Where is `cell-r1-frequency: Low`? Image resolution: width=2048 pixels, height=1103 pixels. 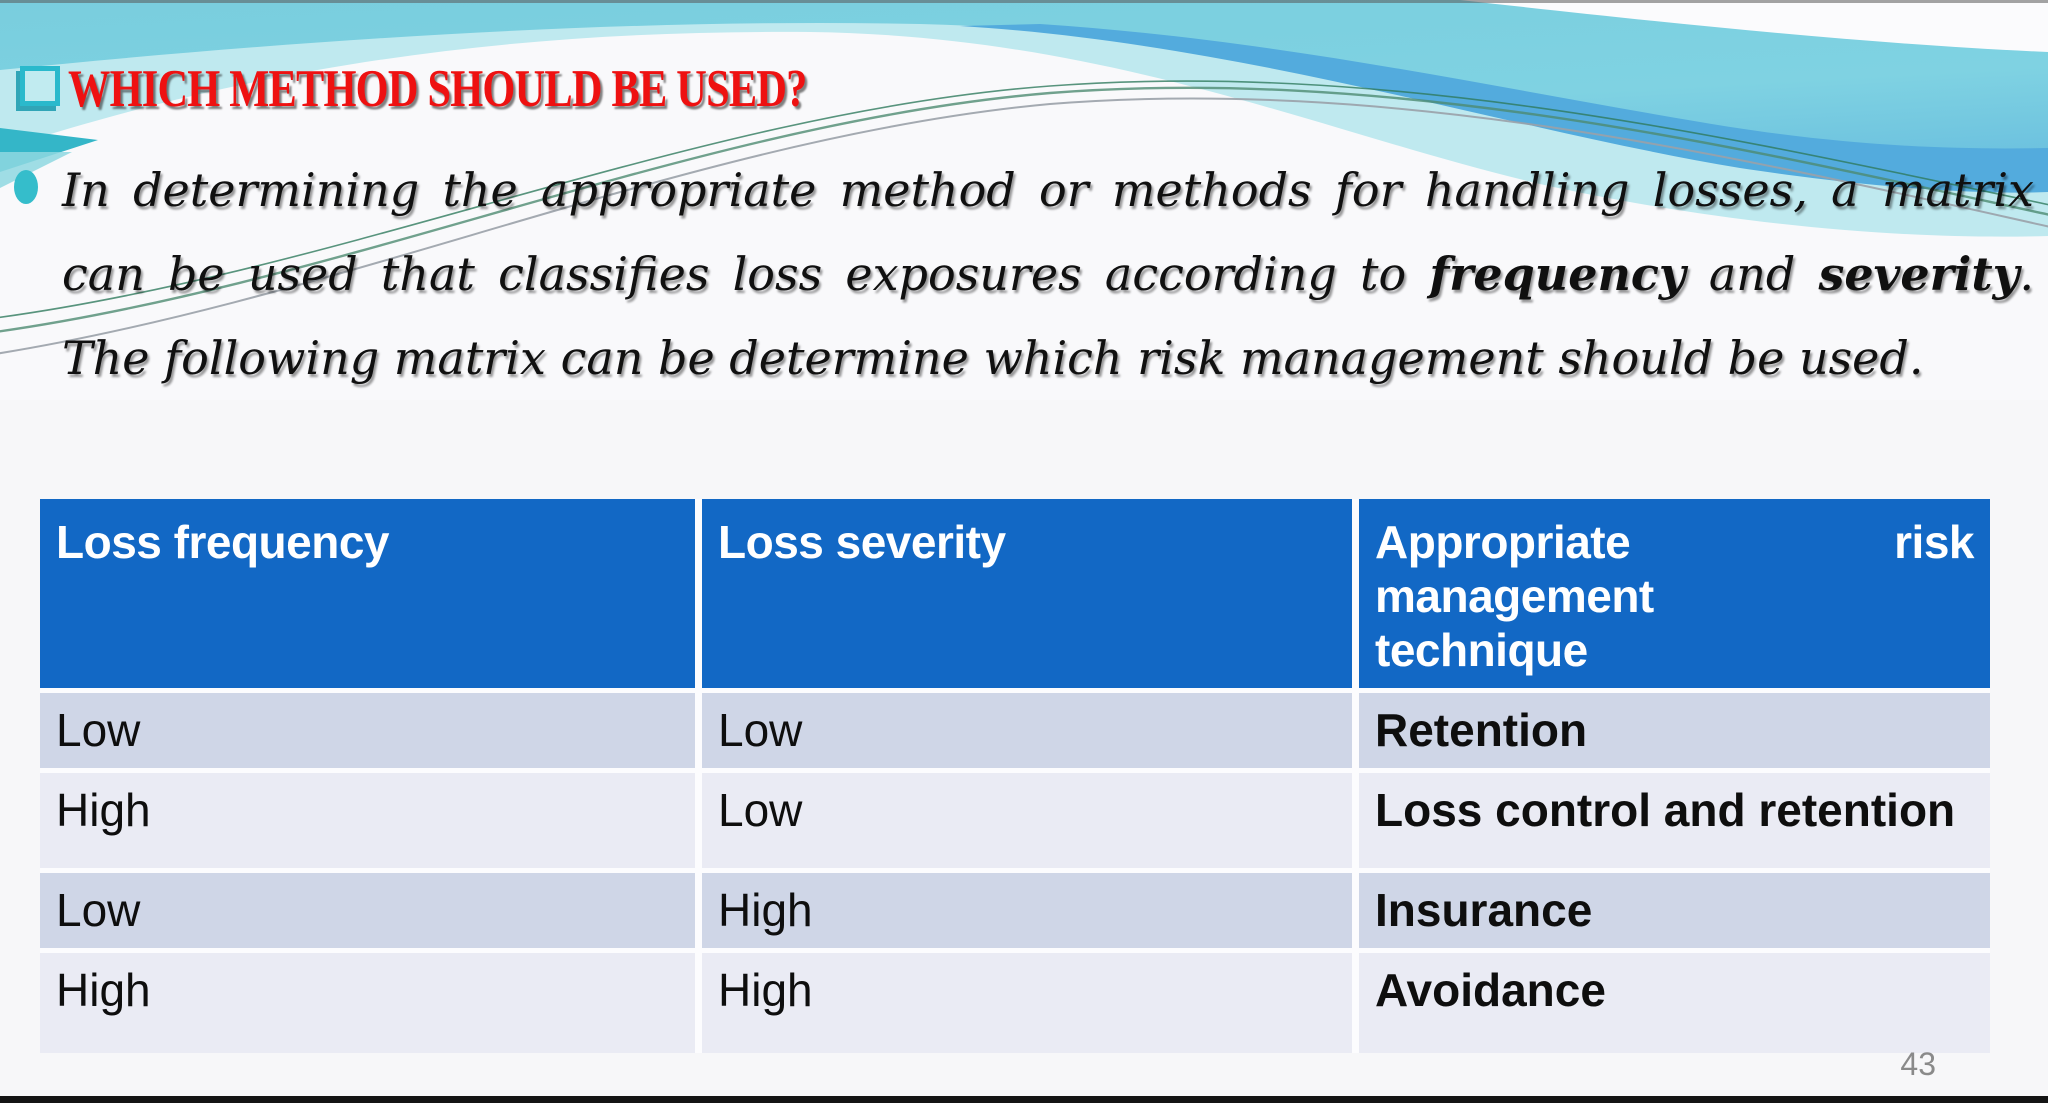 cell-r1-frequency: Low is located at coordinates (367, 730).